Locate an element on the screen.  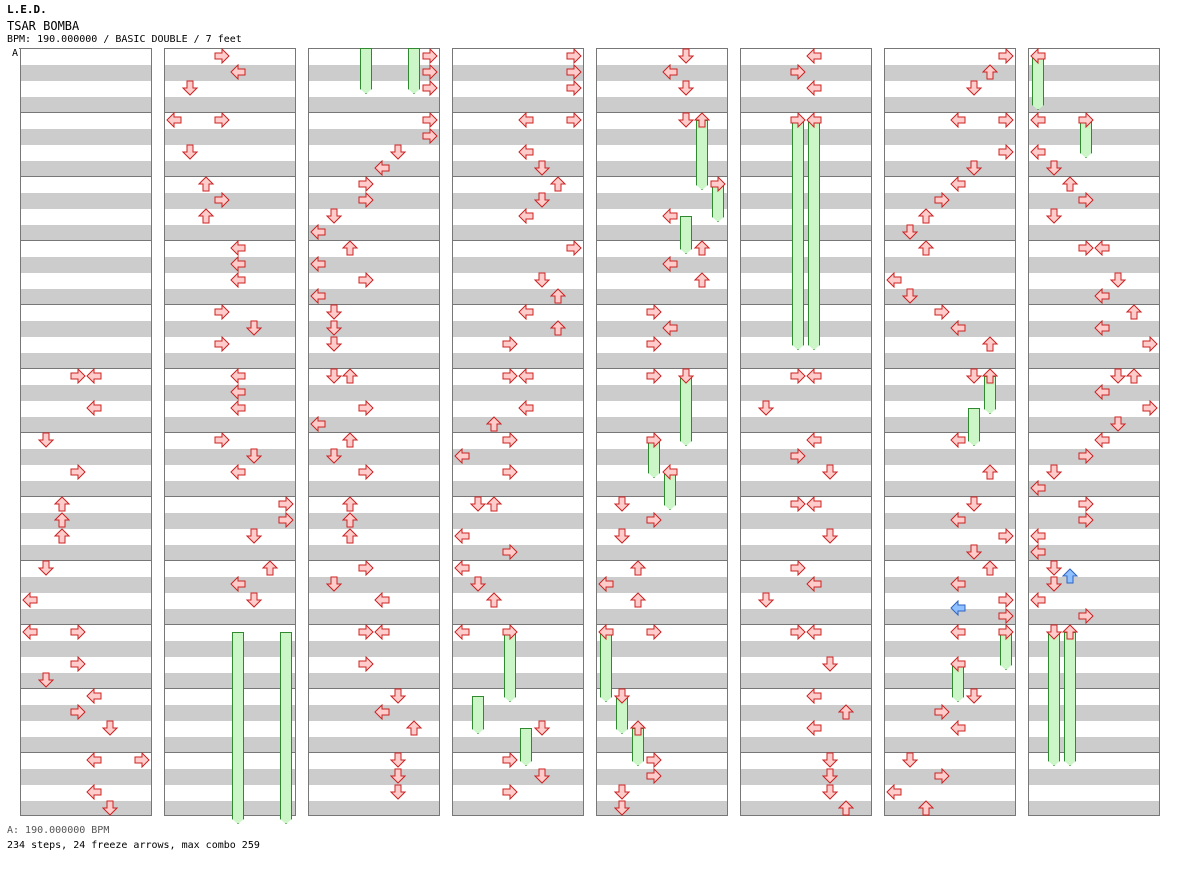
chart-column is located at coordinates (518, 432).